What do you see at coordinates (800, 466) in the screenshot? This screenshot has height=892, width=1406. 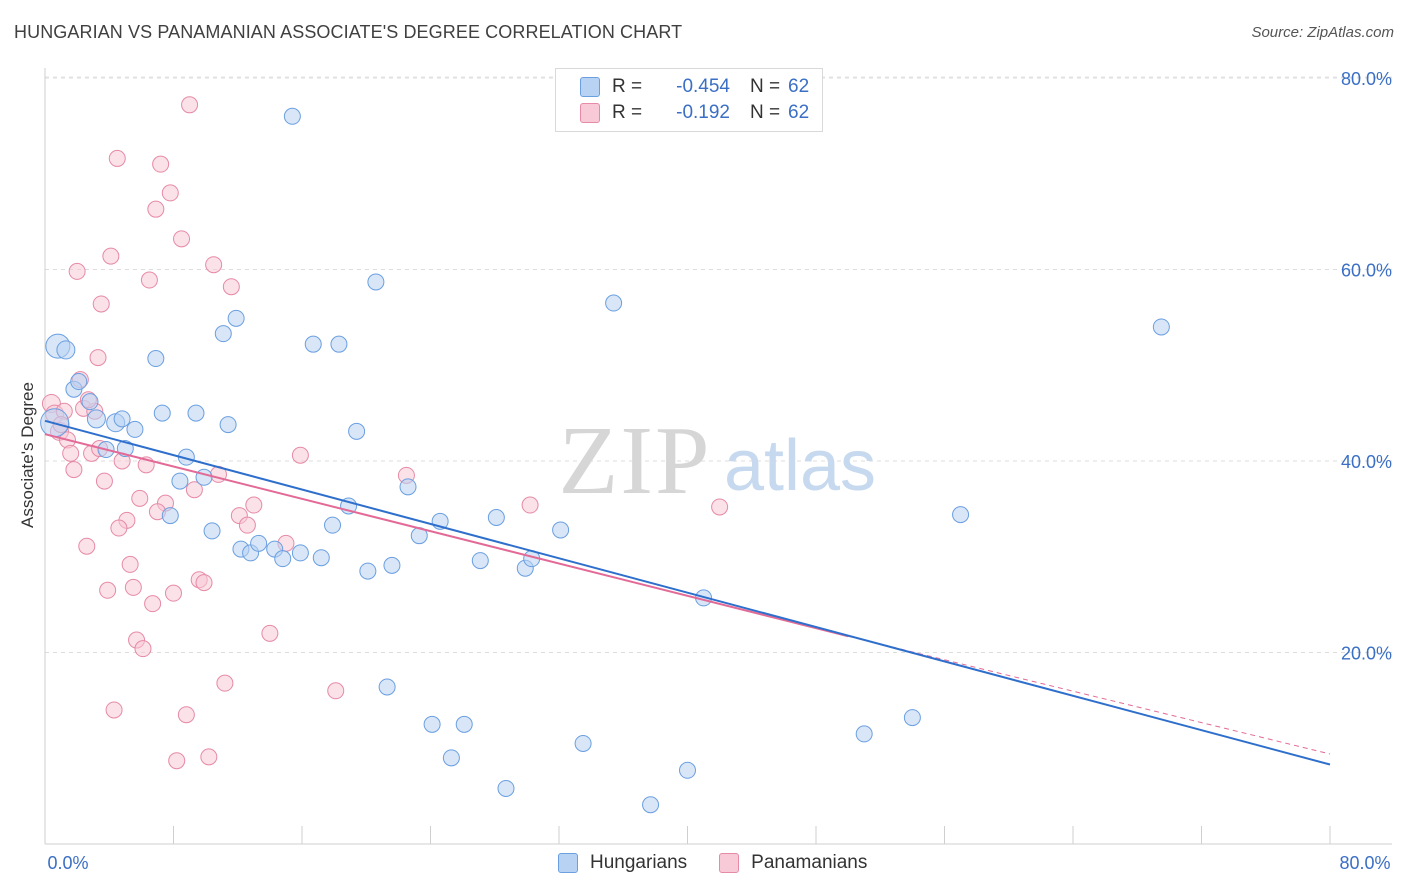 I see `watermark-atlas: atlas` at bounding box center [800, 466].